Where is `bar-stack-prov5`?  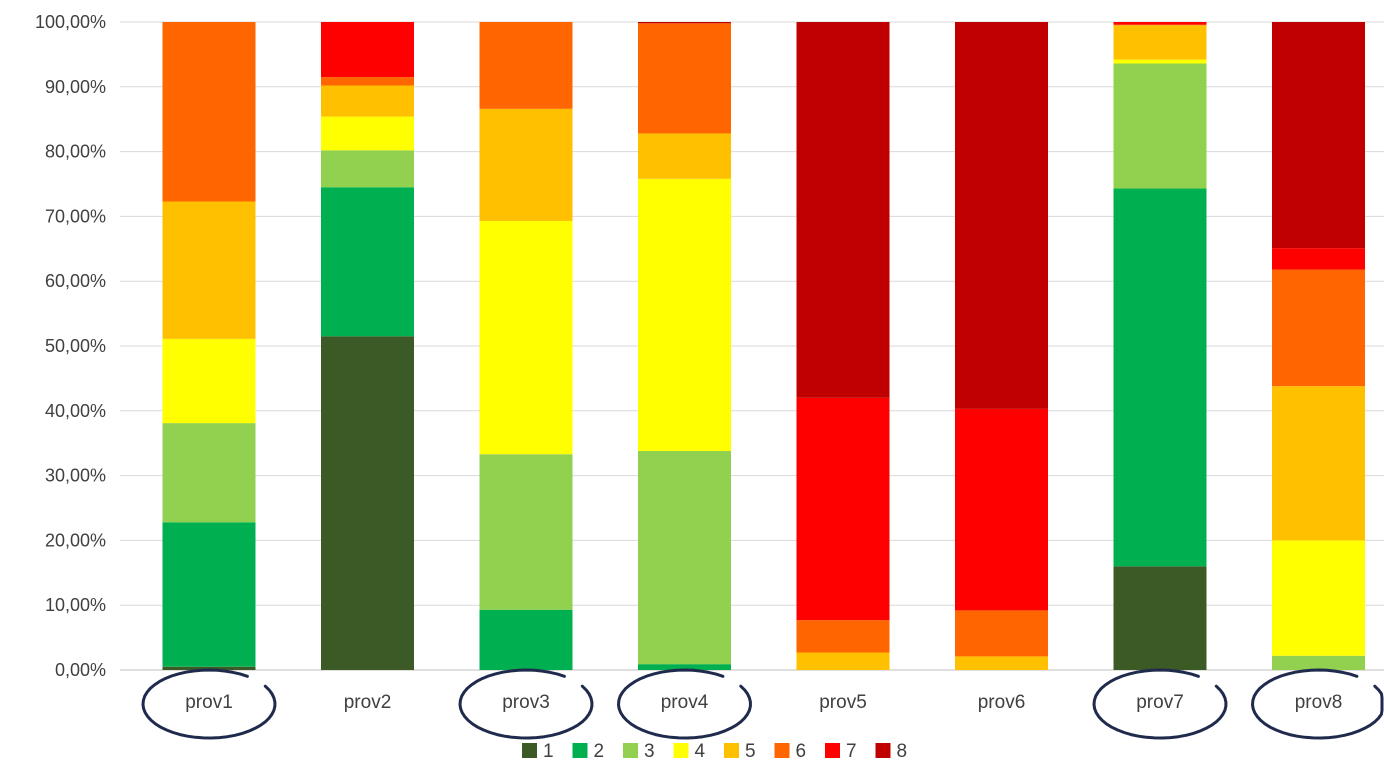 bar-stack-prov5 is located at coordinates (843, 346).